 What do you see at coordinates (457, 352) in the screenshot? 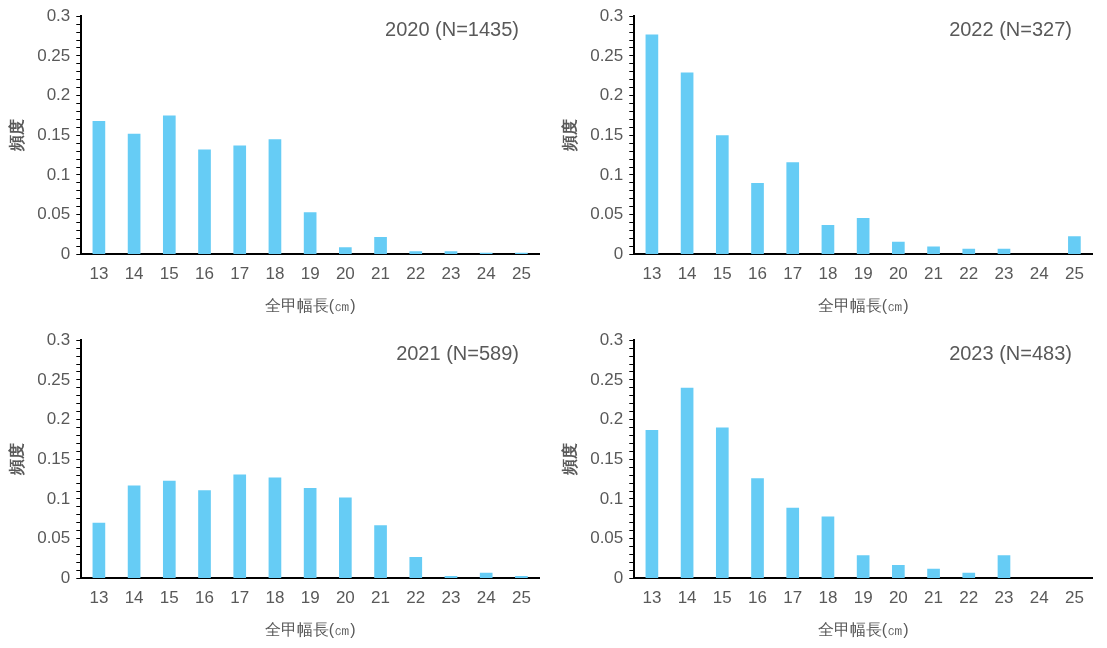
I see `chart-title: 2021 (N=589)` at bounding box center [457, 352].